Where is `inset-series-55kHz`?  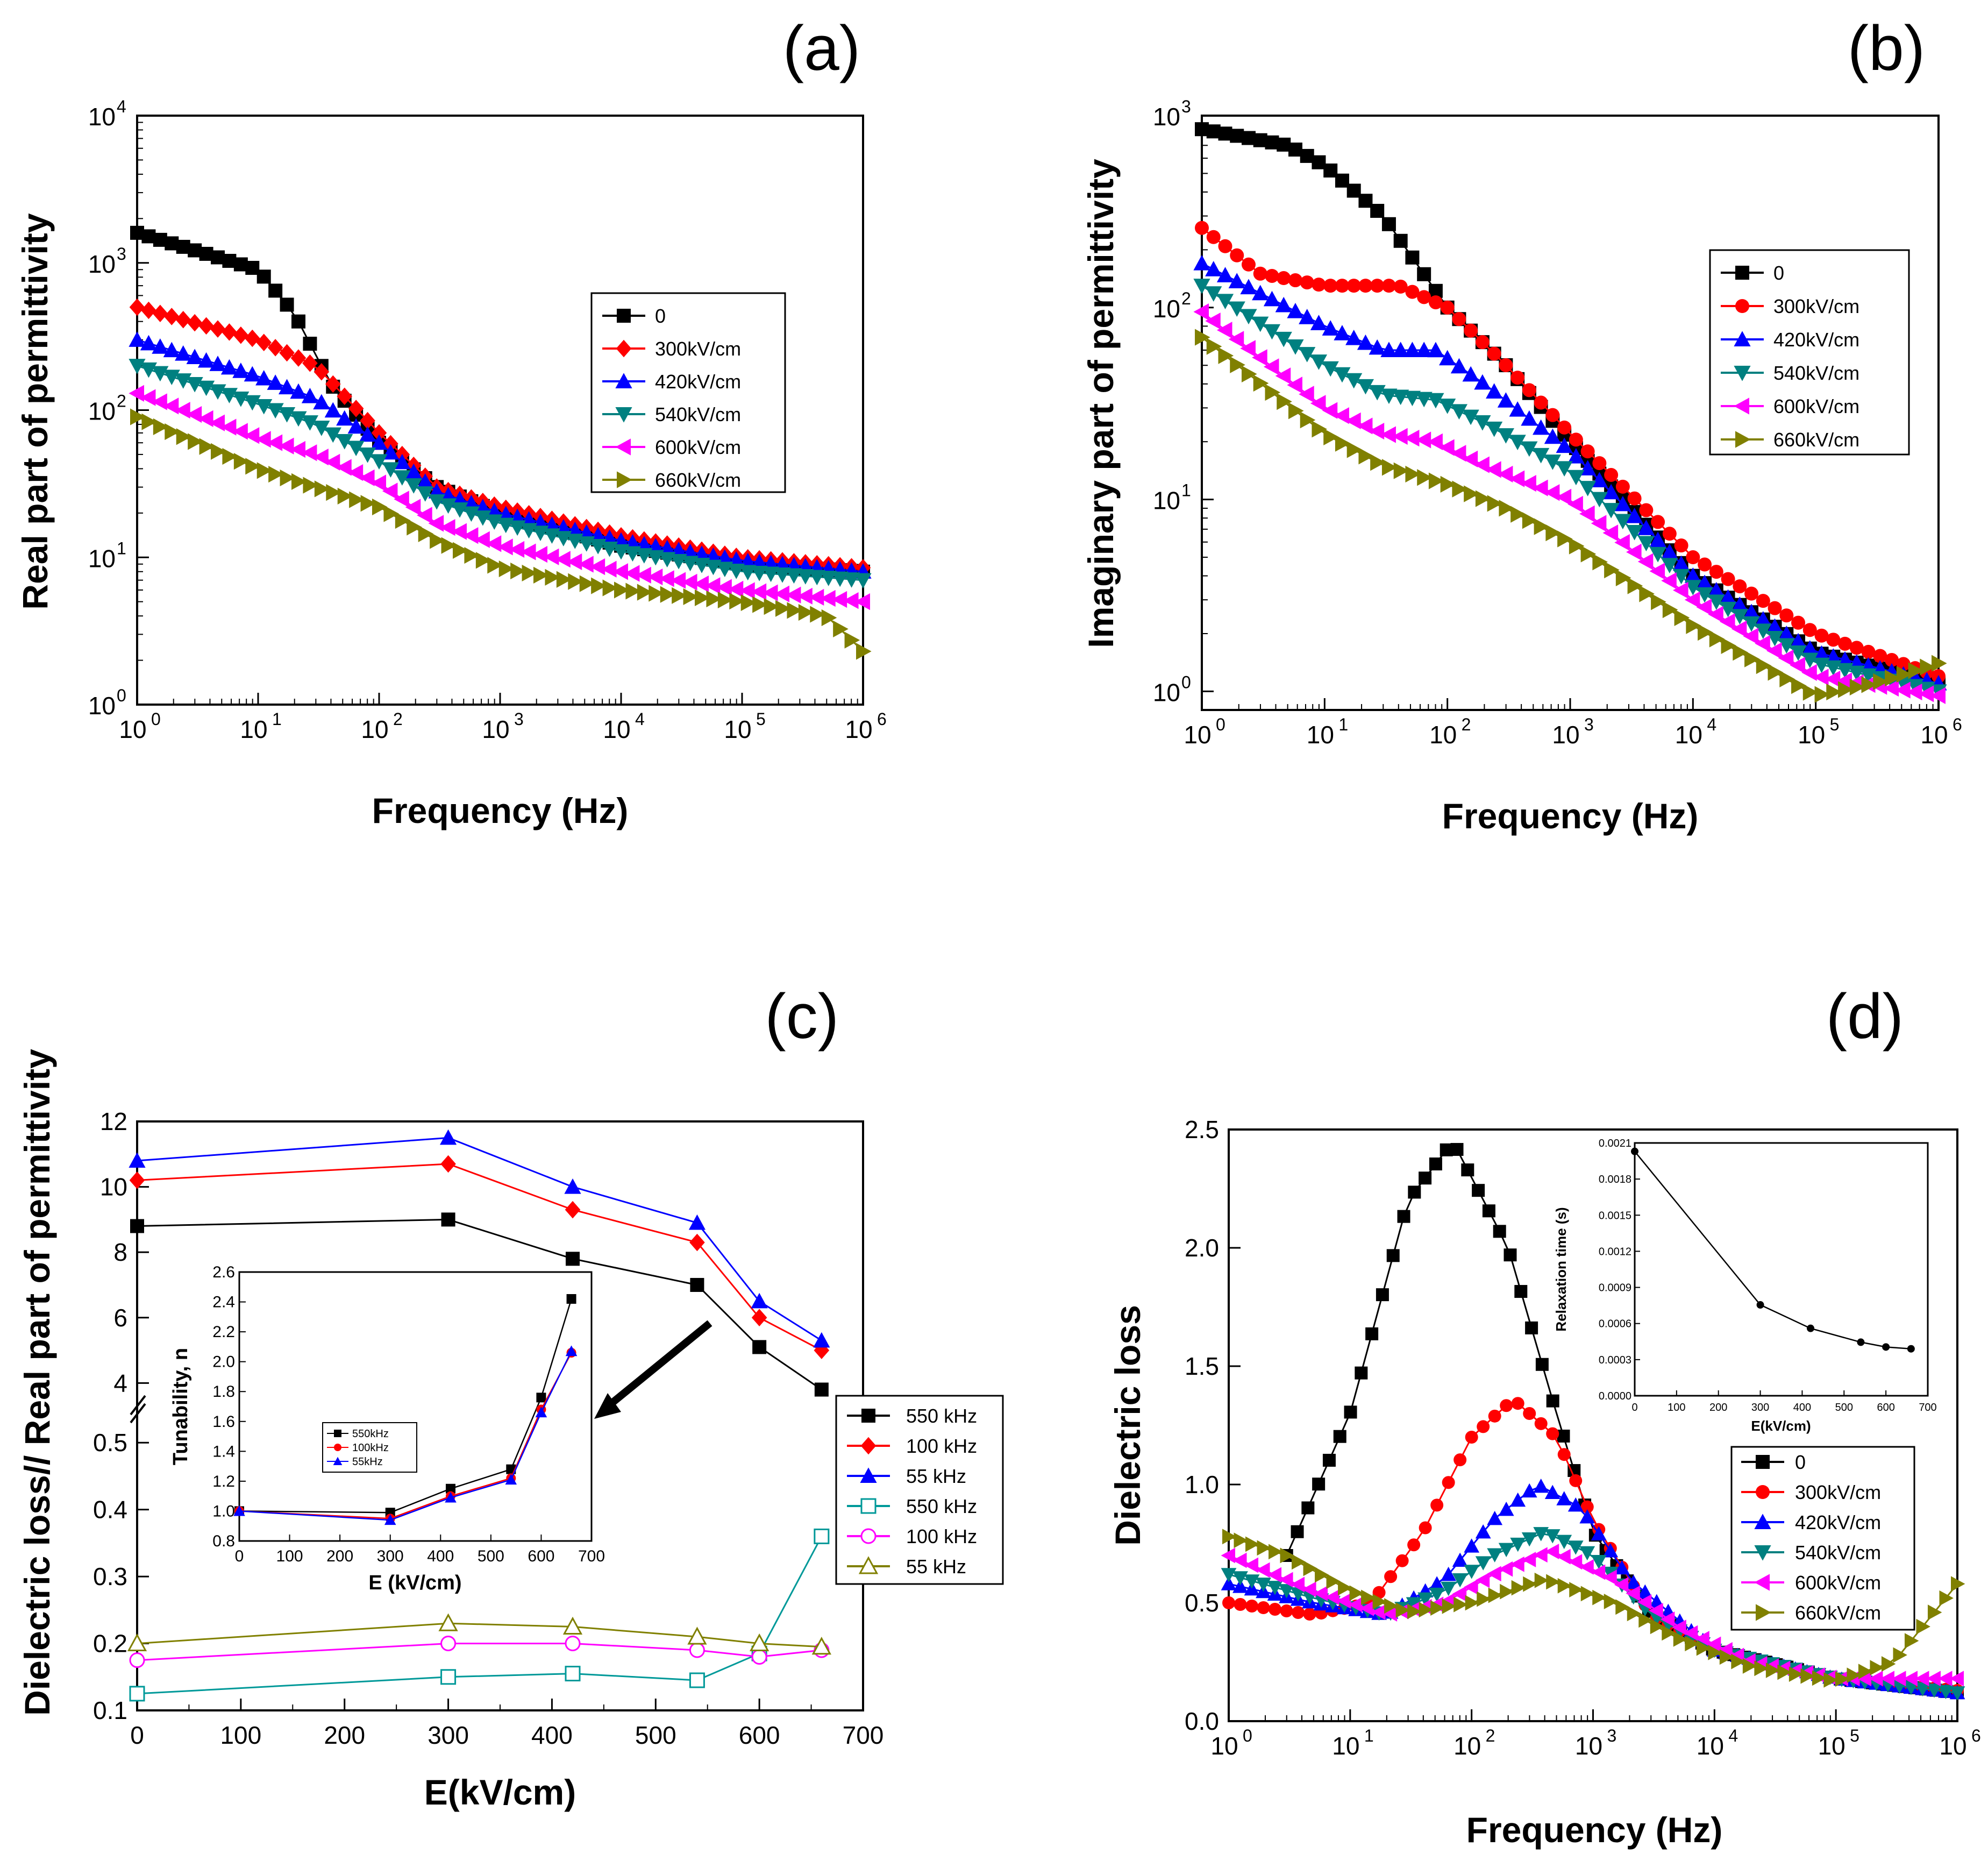 inset-series-55kHz is located at coordinates (405, 1435).